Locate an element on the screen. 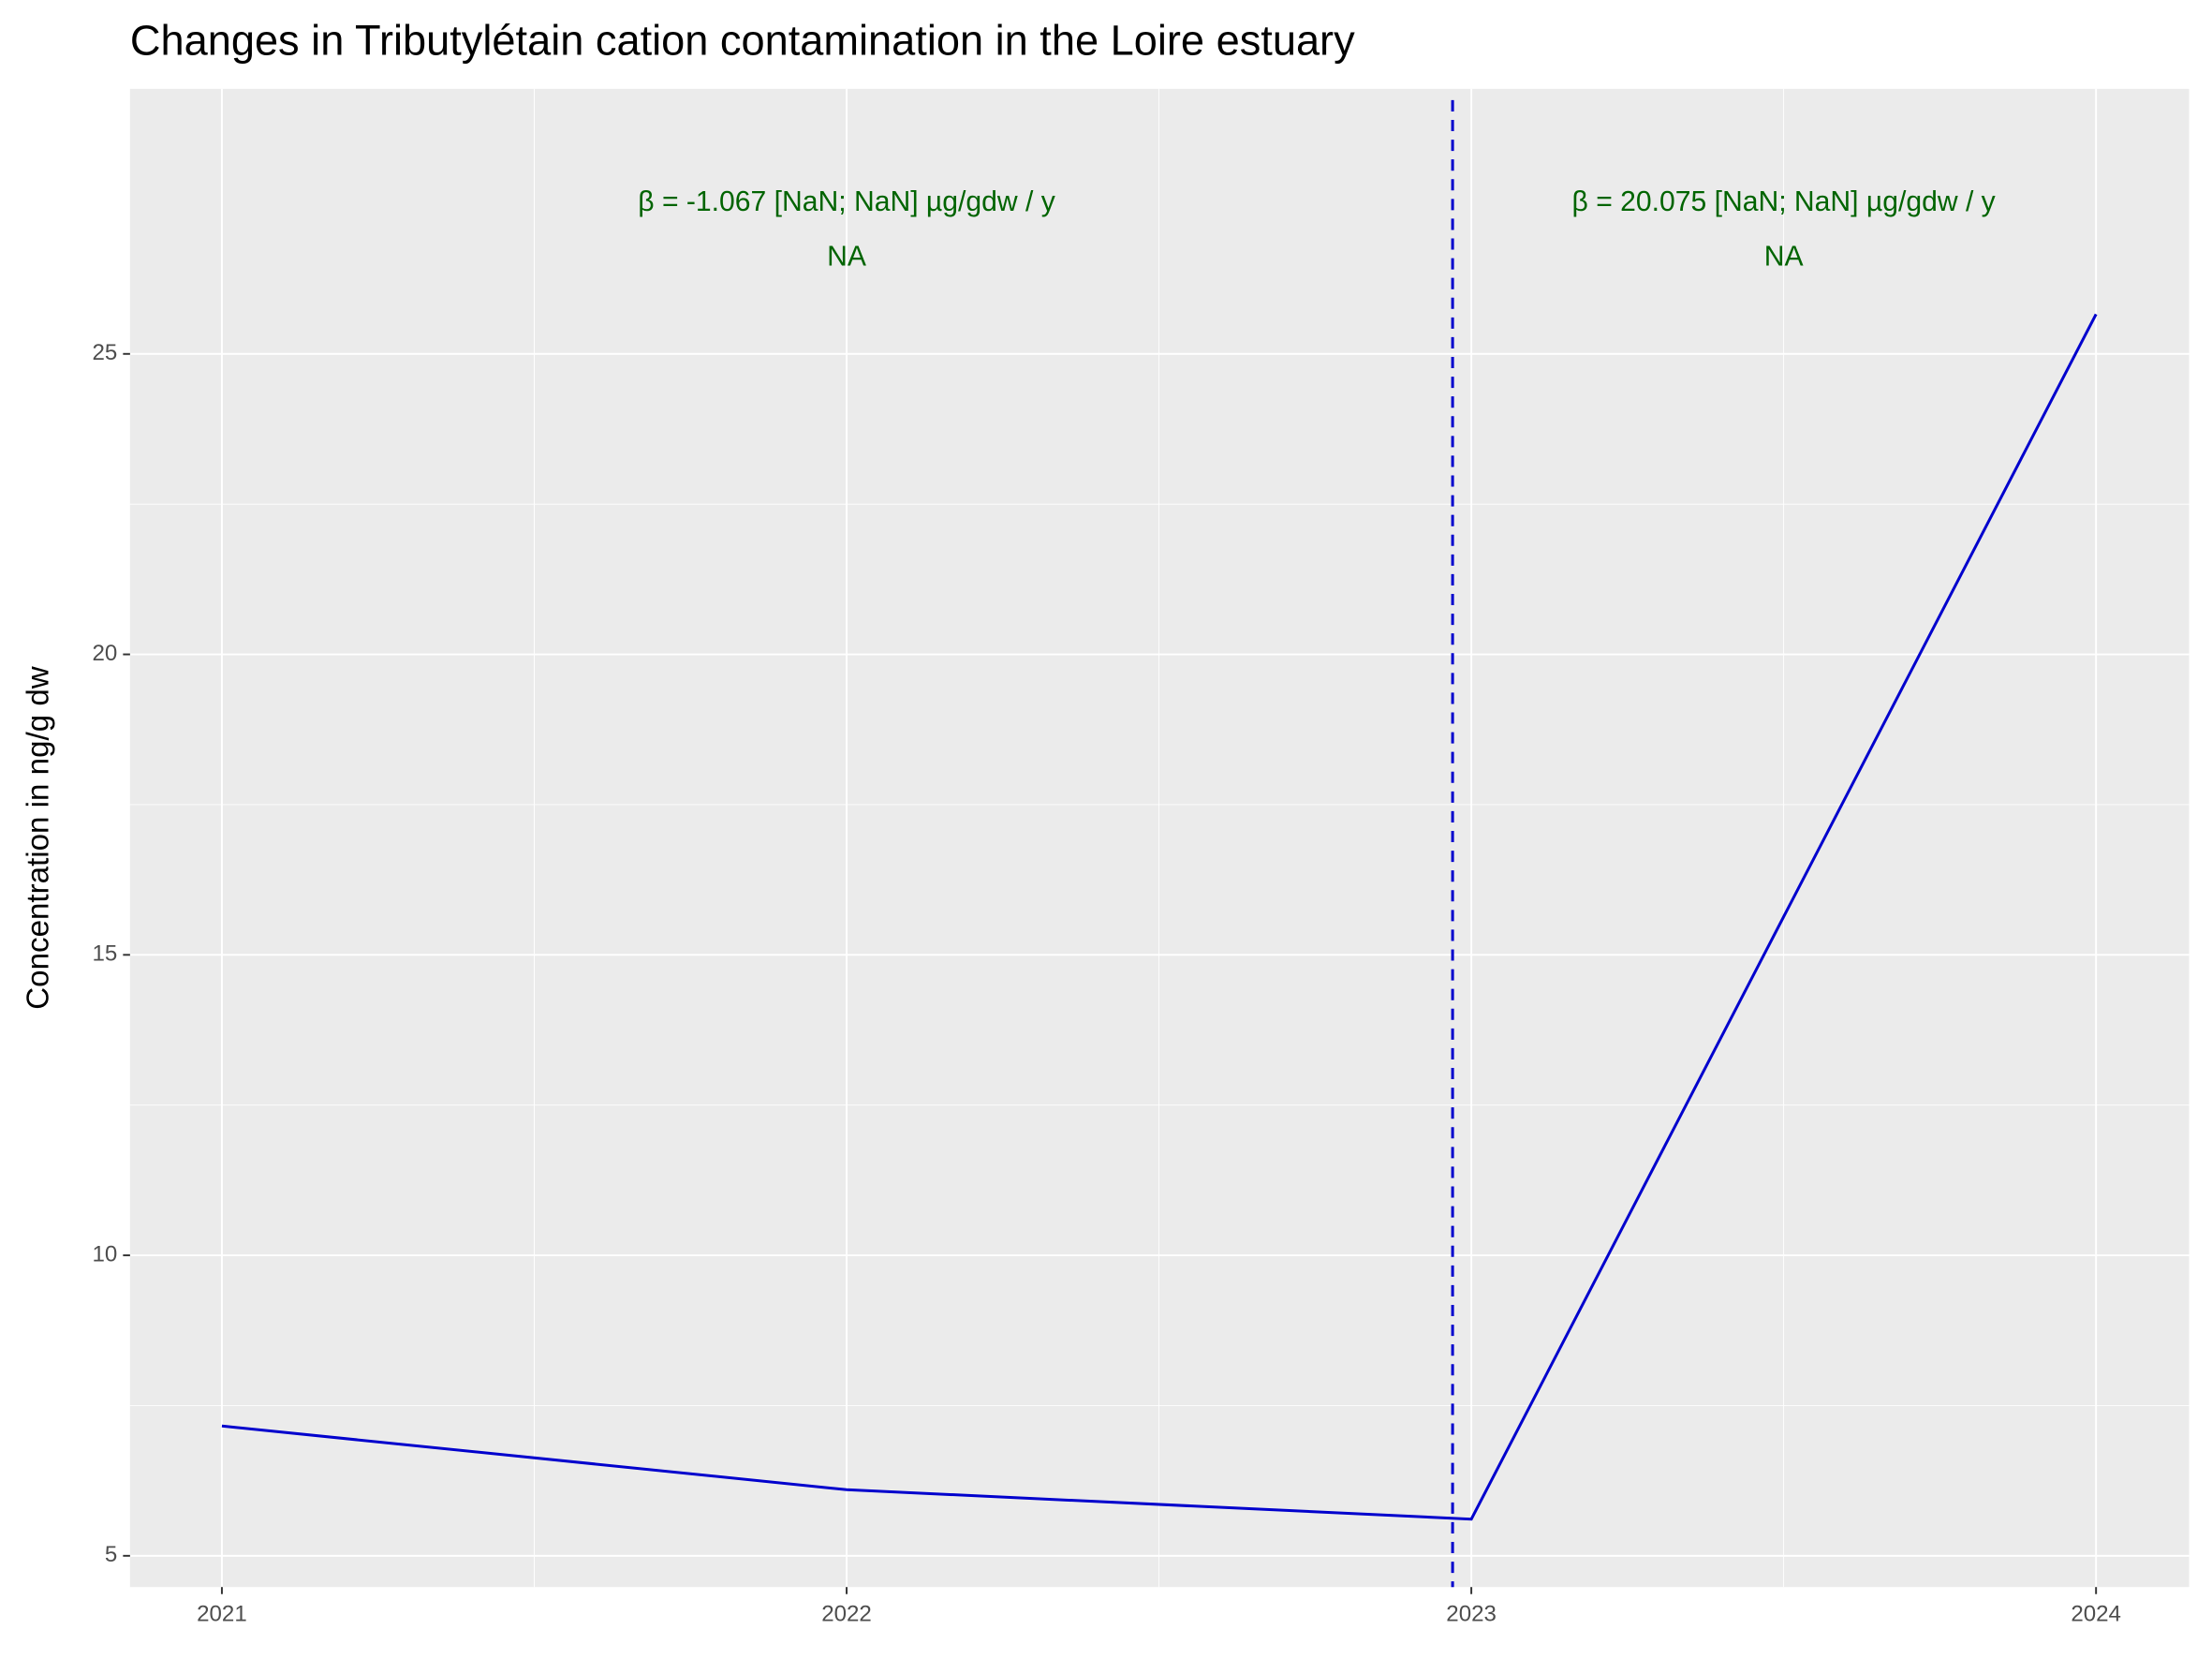 Image resolution: width=2212 pixels, height=1659 pixels. y-tick-label: 15 is located at coordinates (106, 954).